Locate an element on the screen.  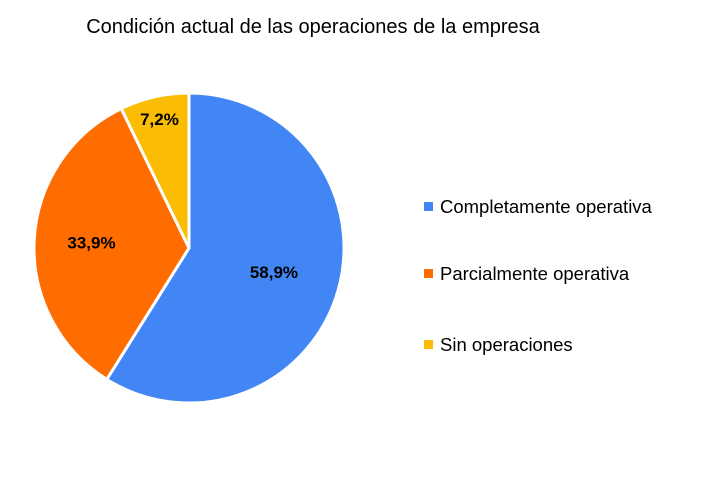
pie-slice-sin-operaciones is located at coordinates (155, 170).